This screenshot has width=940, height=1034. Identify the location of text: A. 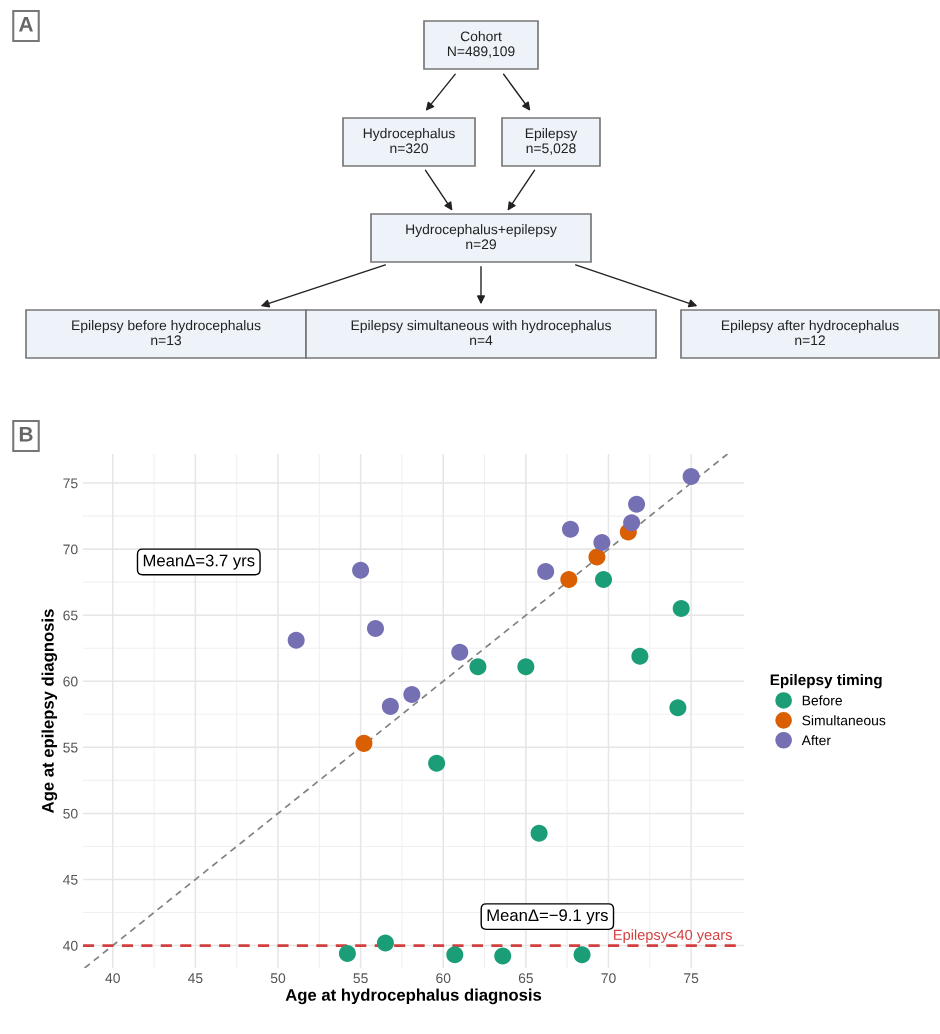
(25, 24).